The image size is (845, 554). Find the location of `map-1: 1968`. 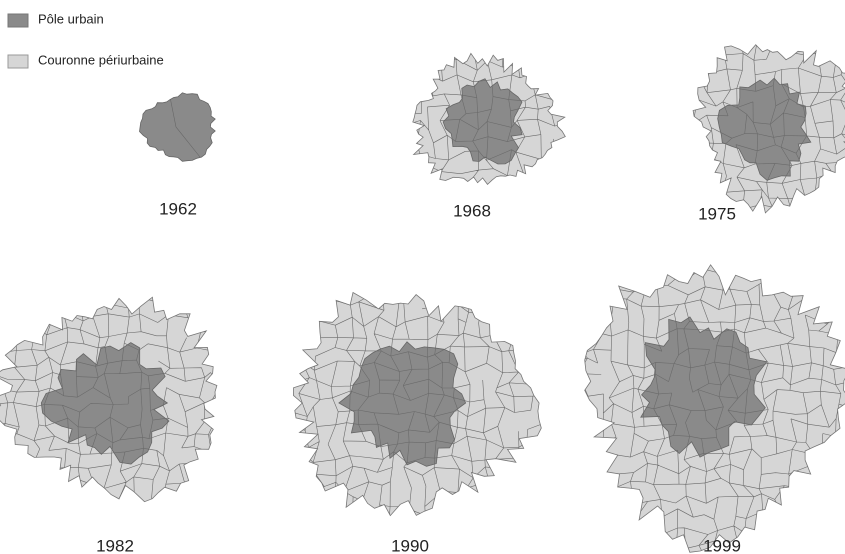

map-1: 1968 is located at coordinates (489, 136).